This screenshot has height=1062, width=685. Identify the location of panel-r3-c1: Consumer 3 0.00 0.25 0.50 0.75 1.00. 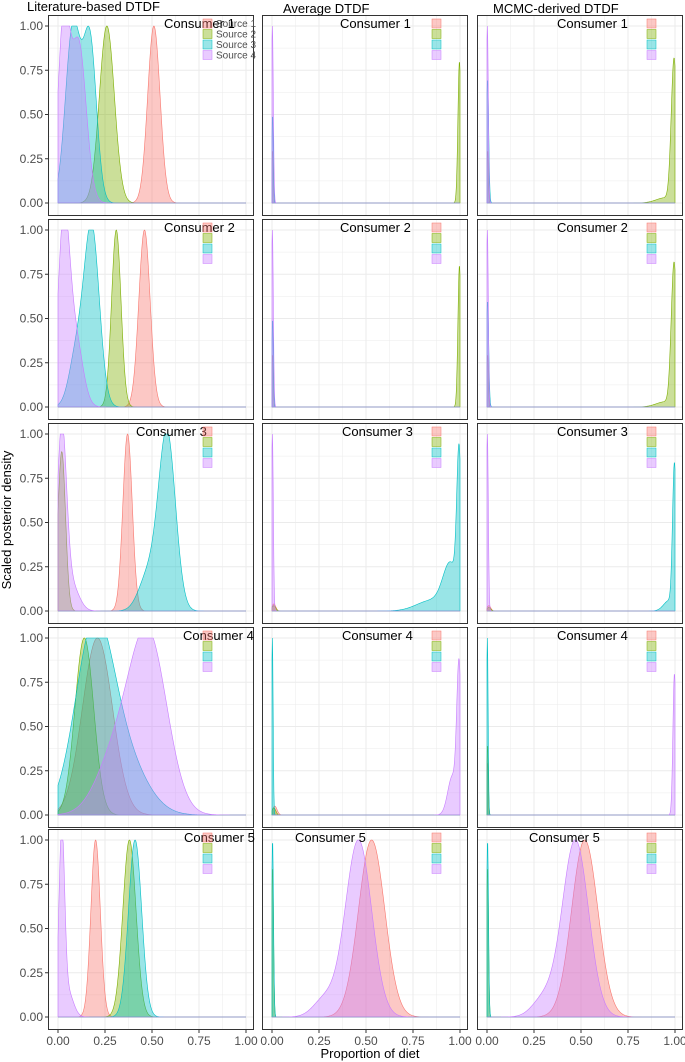
(137, 523).